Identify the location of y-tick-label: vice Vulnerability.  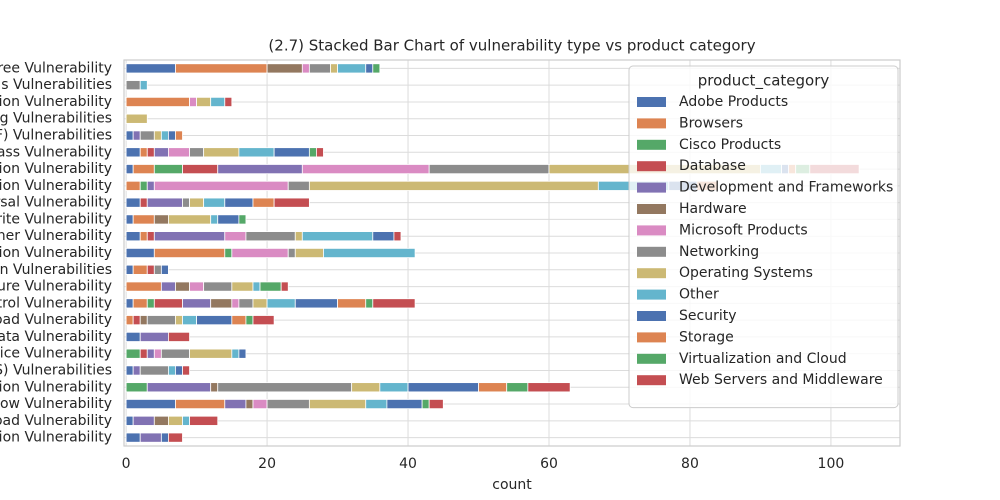
(56, 354).